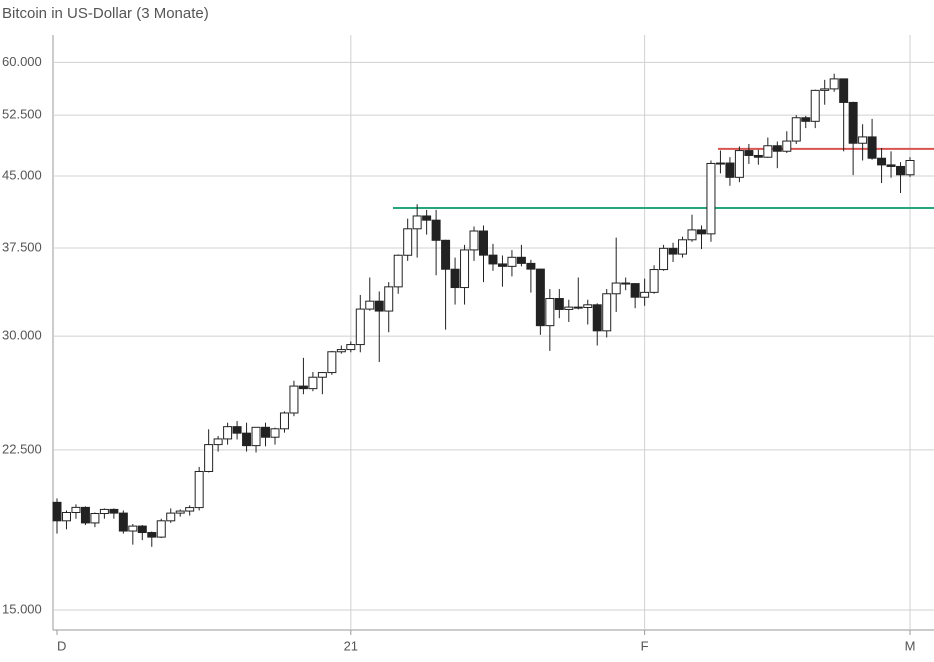 This screenshot has height=662, width=934. Describe the element at coordinates (22, 246) in the screenshot. I see `y-tick-label: 37.500` at that location.